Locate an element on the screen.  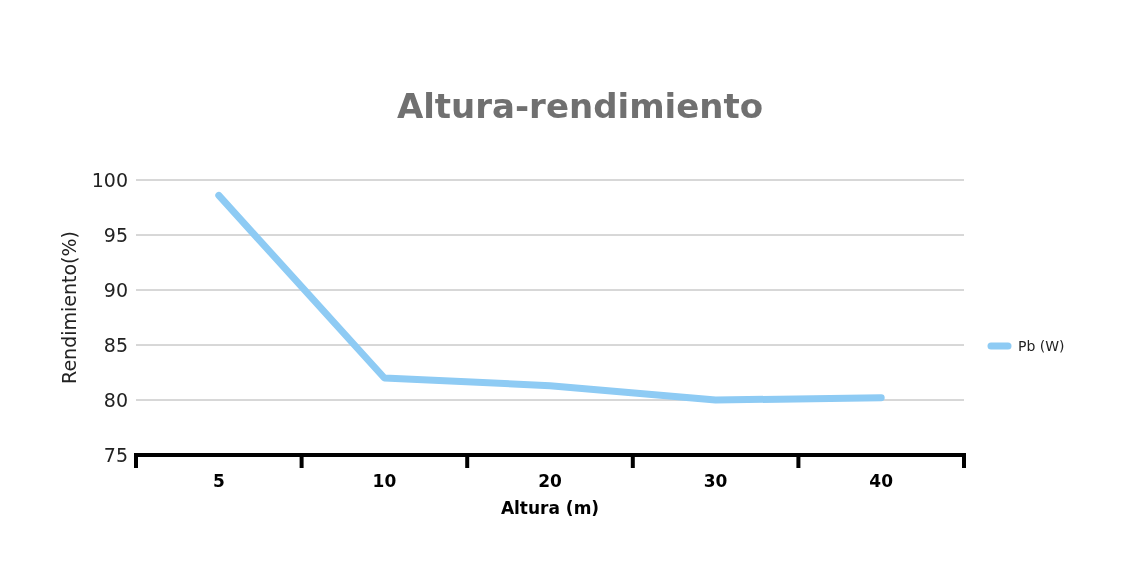
y-tick-label: 95 is located at coordinates (115, 235).